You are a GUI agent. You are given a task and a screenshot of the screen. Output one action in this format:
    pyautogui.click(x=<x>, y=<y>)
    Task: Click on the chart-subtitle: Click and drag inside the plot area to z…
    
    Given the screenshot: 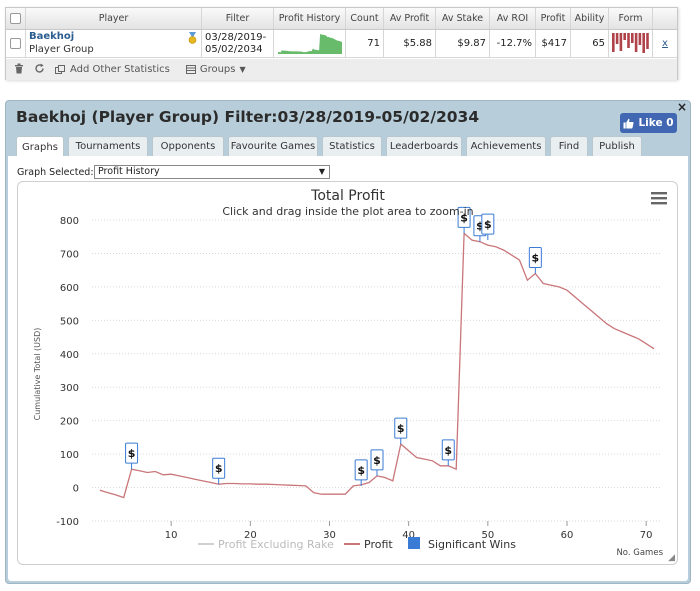 What is the action you would take?
    pyautogui.click(x=347, y=211)
    